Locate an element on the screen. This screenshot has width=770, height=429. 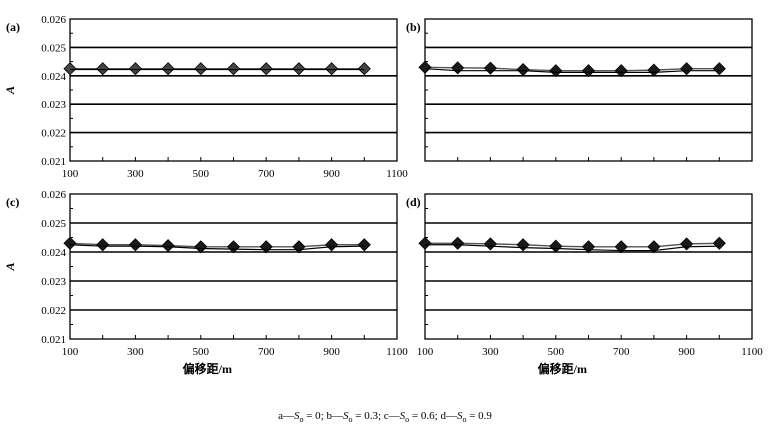
caption-item-d: d—So = 0.9 is located at coordinates (466, 417).